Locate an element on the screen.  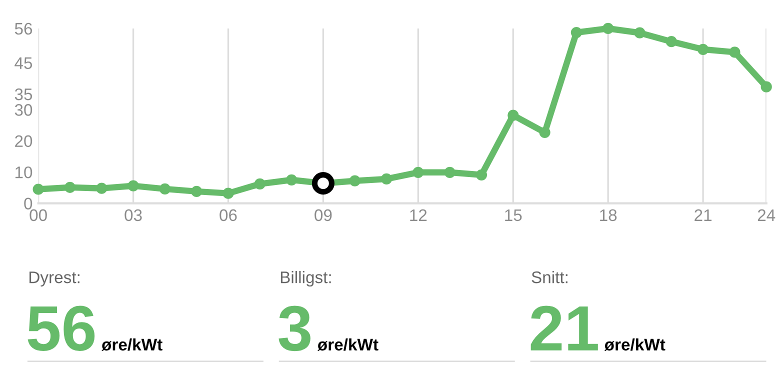
y-tick-label: 10 is located at coordinates (23, 172).